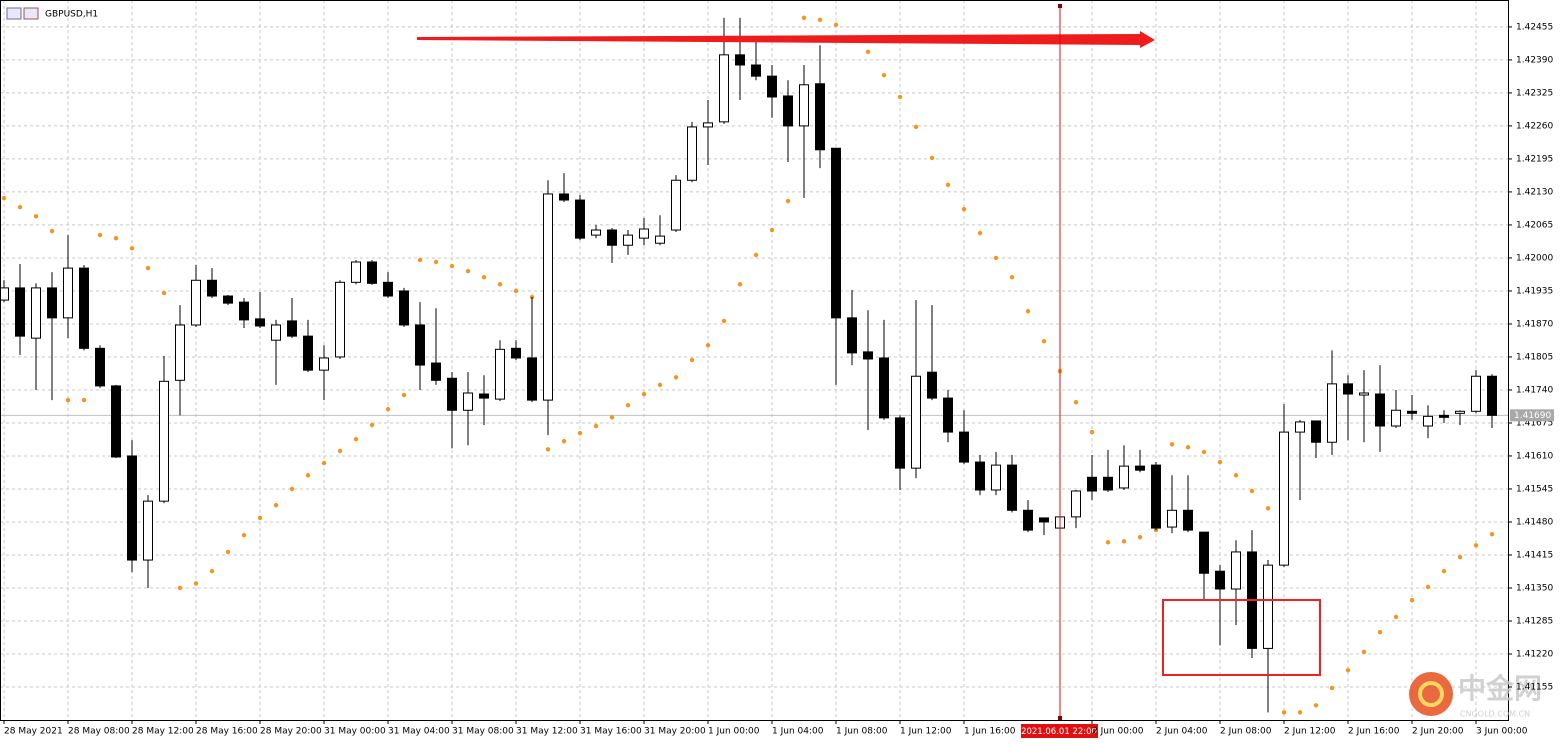  What do you see at coordinates (1534, 60) in the screenshot?
I see `y-tick-label: 1.42390` at bounding box center [1534, 60].